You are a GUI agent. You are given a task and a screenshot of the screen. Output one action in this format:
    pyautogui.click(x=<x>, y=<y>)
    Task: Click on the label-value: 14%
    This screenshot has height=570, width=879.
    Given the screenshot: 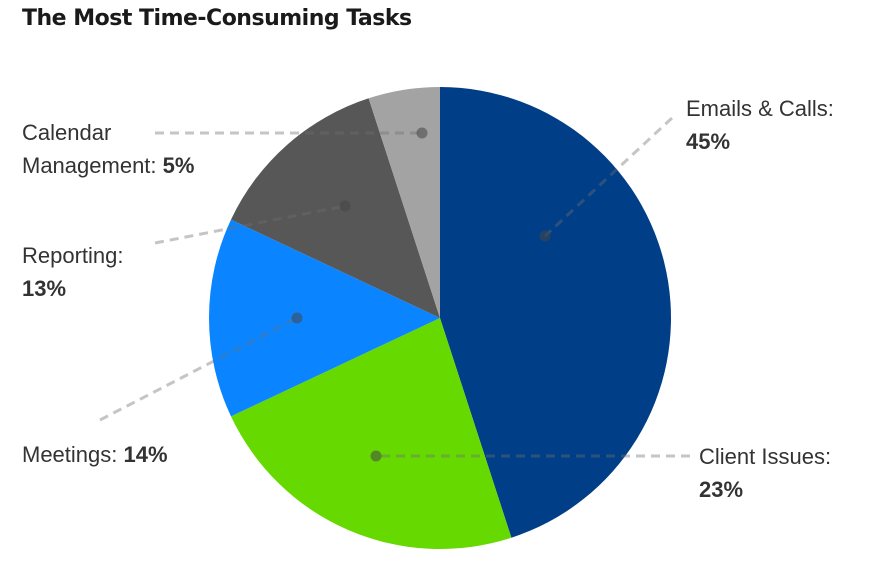 What is the action you would take?
    pyautogui.click(x=145, y=454)
    